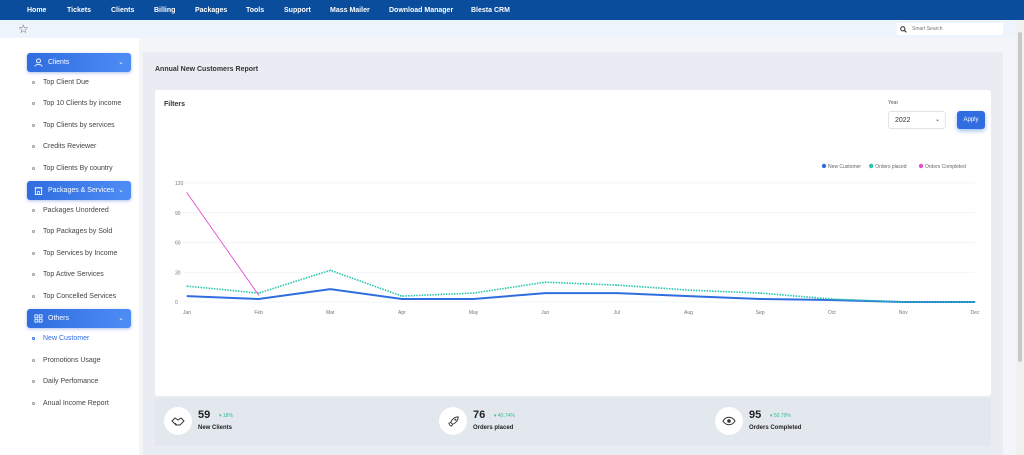 This screenshot has height=455, width=1024. What do you see at coordinates (123, 10) in the screenshot?
I see `nav-clients: Clients` at bounding box center [123, 10].